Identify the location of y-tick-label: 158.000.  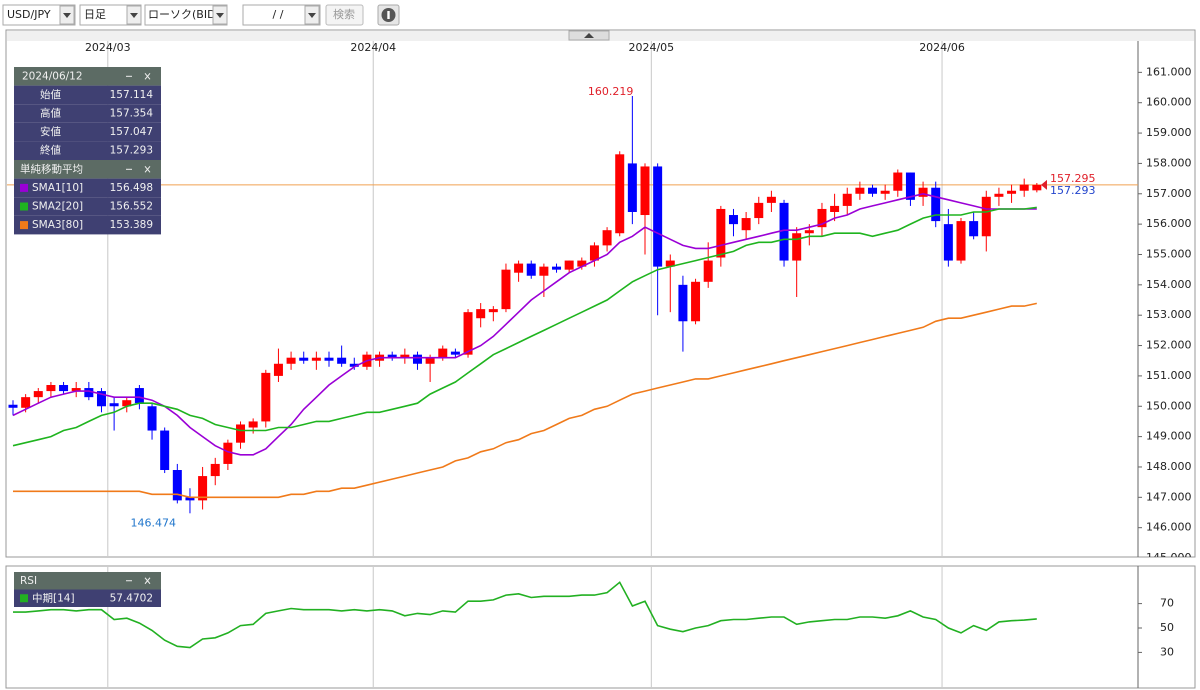
(1169, 162).